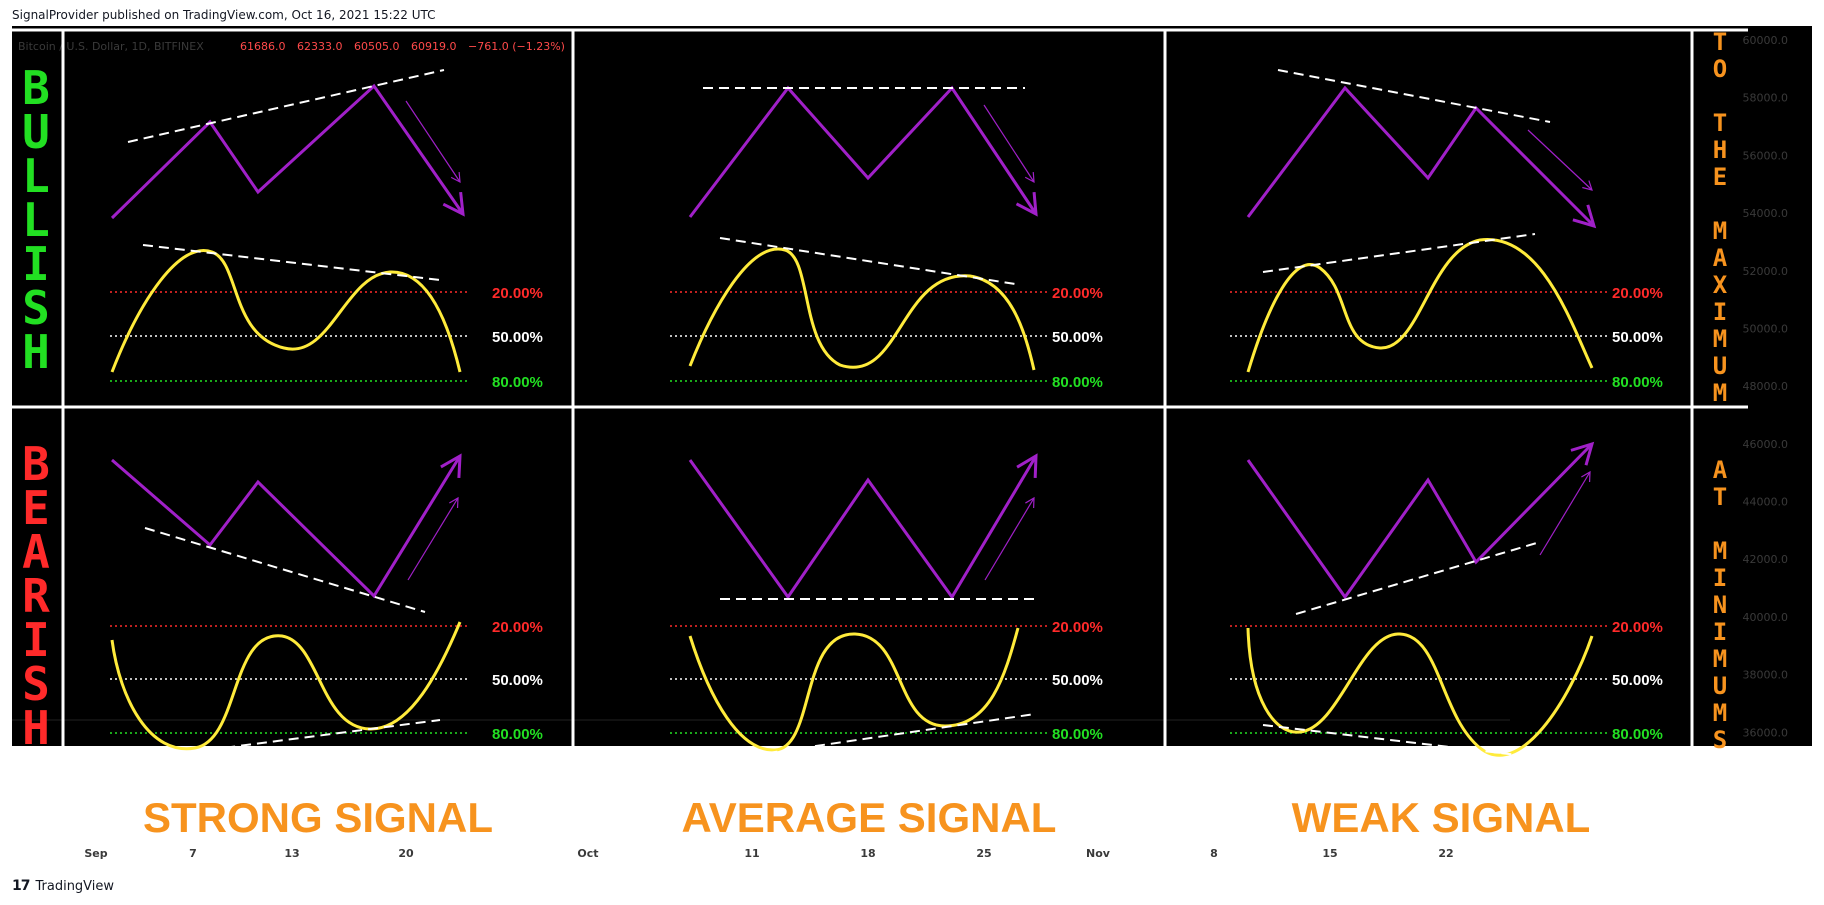 This screenshot has height=905, width=1824. Describe the element at coordinates (1445, 853) in the screenshot. I see `x-tick-label: 22` at that location.